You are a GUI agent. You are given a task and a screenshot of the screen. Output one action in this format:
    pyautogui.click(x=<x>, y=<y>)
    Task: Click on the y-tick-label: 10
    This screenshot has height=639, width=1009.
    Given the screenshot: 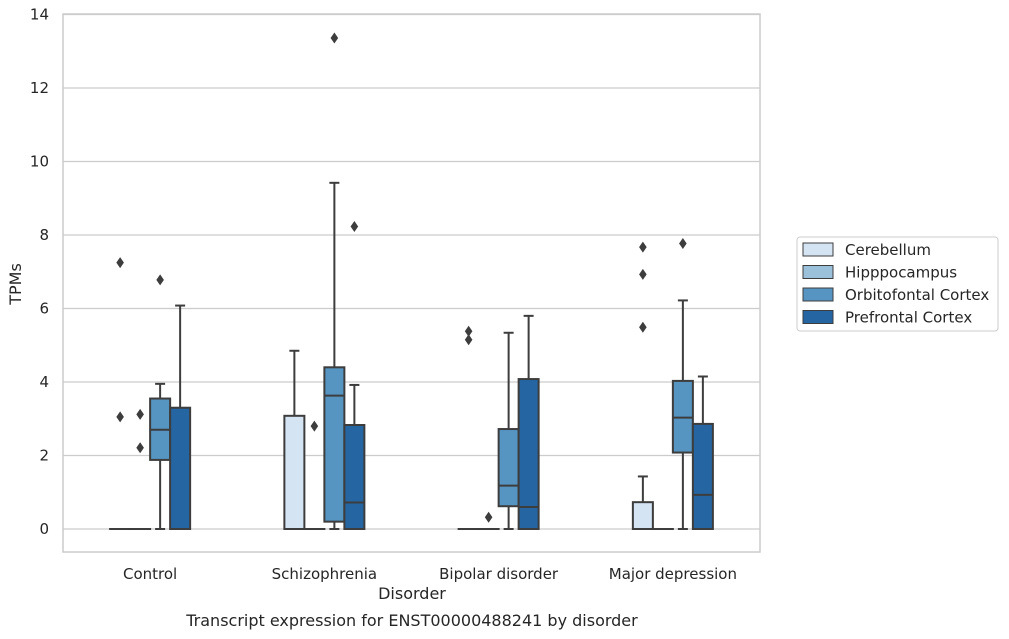 What is the action you would take?
    pyautogui.click(x=39, y=162)
    